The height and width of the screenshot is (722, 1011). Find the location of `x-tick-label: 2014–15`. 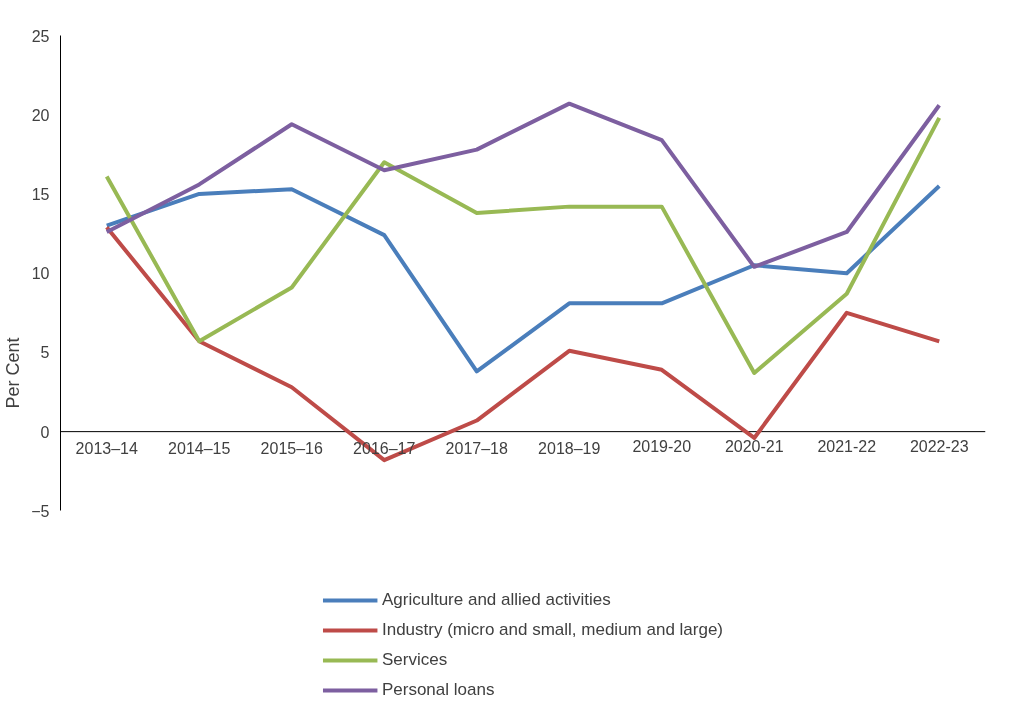

x-tick-label: 2014–15 is located at coordinates (199, 448).